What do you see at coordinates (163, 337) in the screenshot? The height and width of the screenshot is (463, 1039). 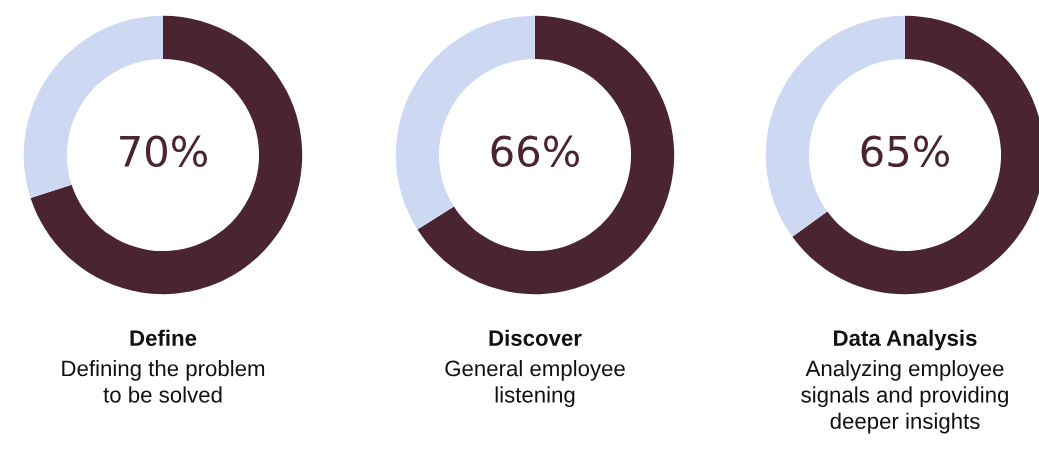 I see `text: Define` at bounding box center [163, 337].